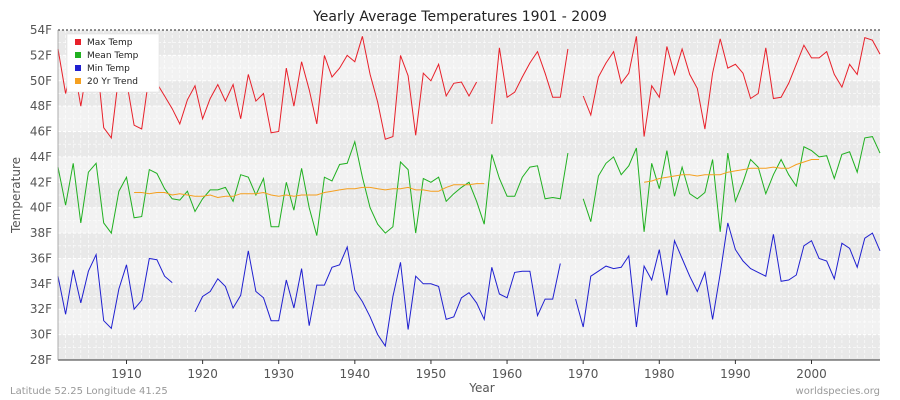  Describe the element at coordinates (202, 374) in the screenshot. I see `x-tick-label: 1920` at that location.